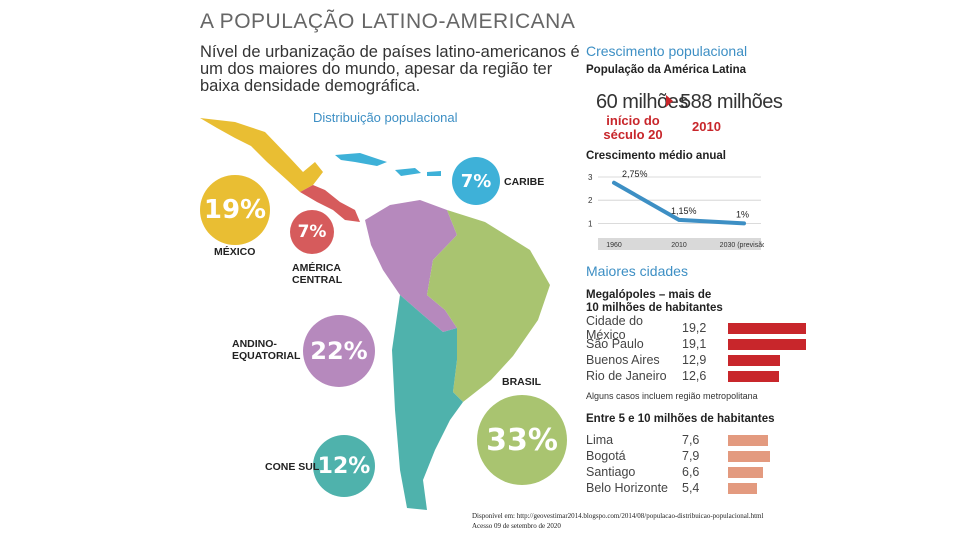  Describe the element at coordinates (742, 245) in the screenshot. I see `x-tick-label: 2030 (previsão)` at that location.